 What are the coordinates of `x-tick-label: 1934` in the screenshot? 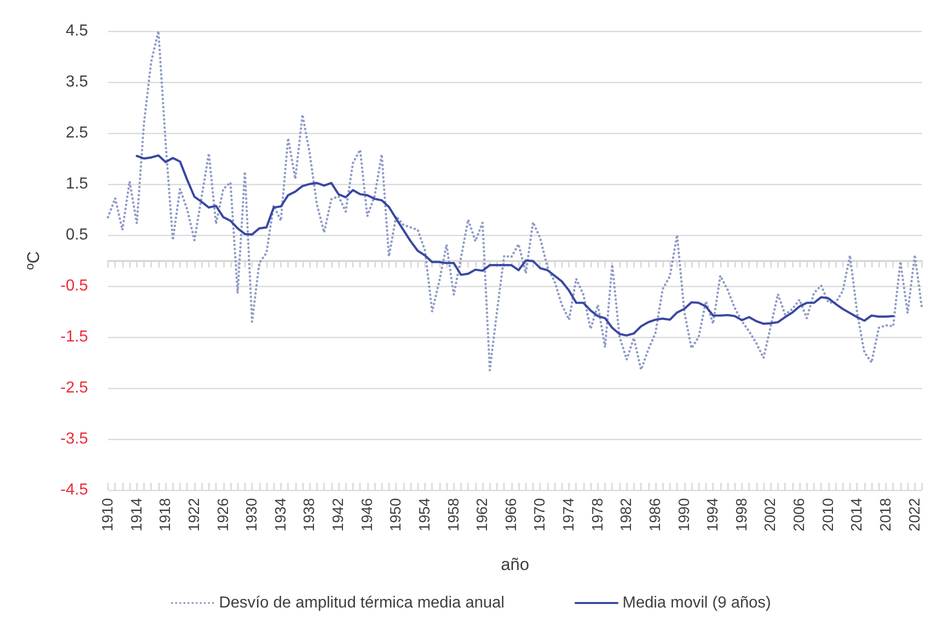 It's located at (281, 515).